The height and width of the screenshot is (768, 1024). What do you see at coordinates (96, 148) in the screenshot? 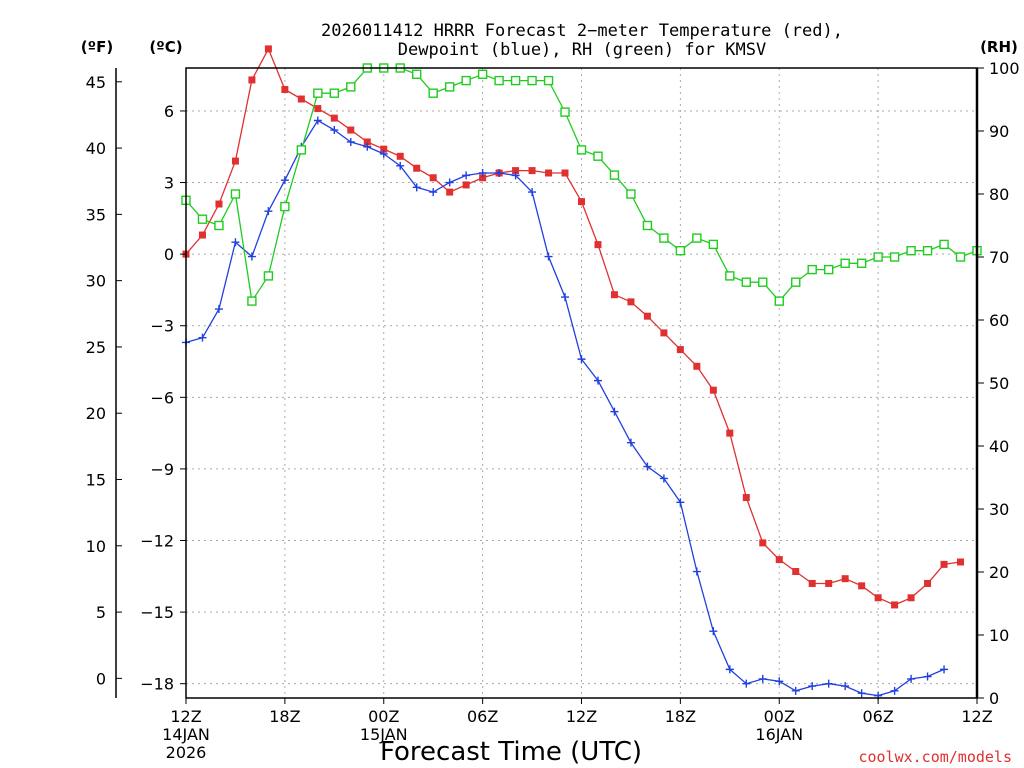
I see `fahrenheit-tick-label: 40` at bounding box center [96, 148].